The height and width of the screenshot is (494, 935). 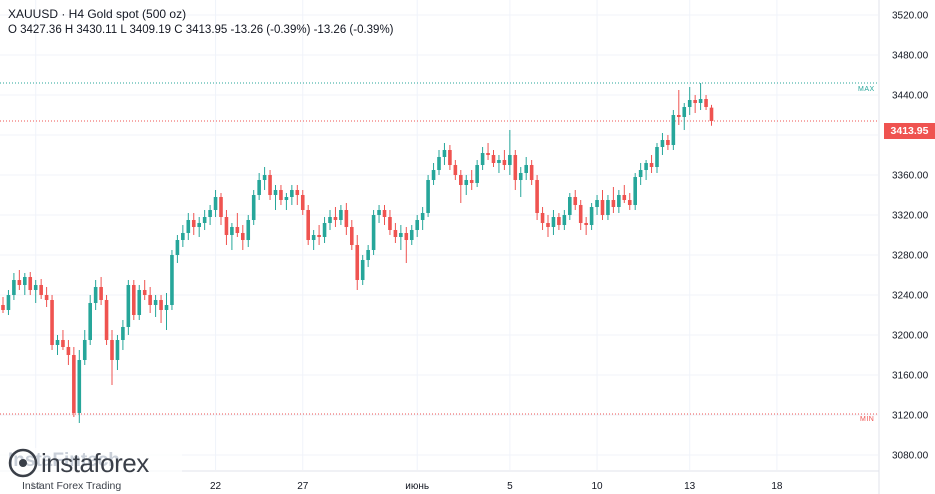 What do you see at coordinates (910, 96) in the screenshot?
I see `price-tick-label: 3440.00` at bounding box center [910, 96].